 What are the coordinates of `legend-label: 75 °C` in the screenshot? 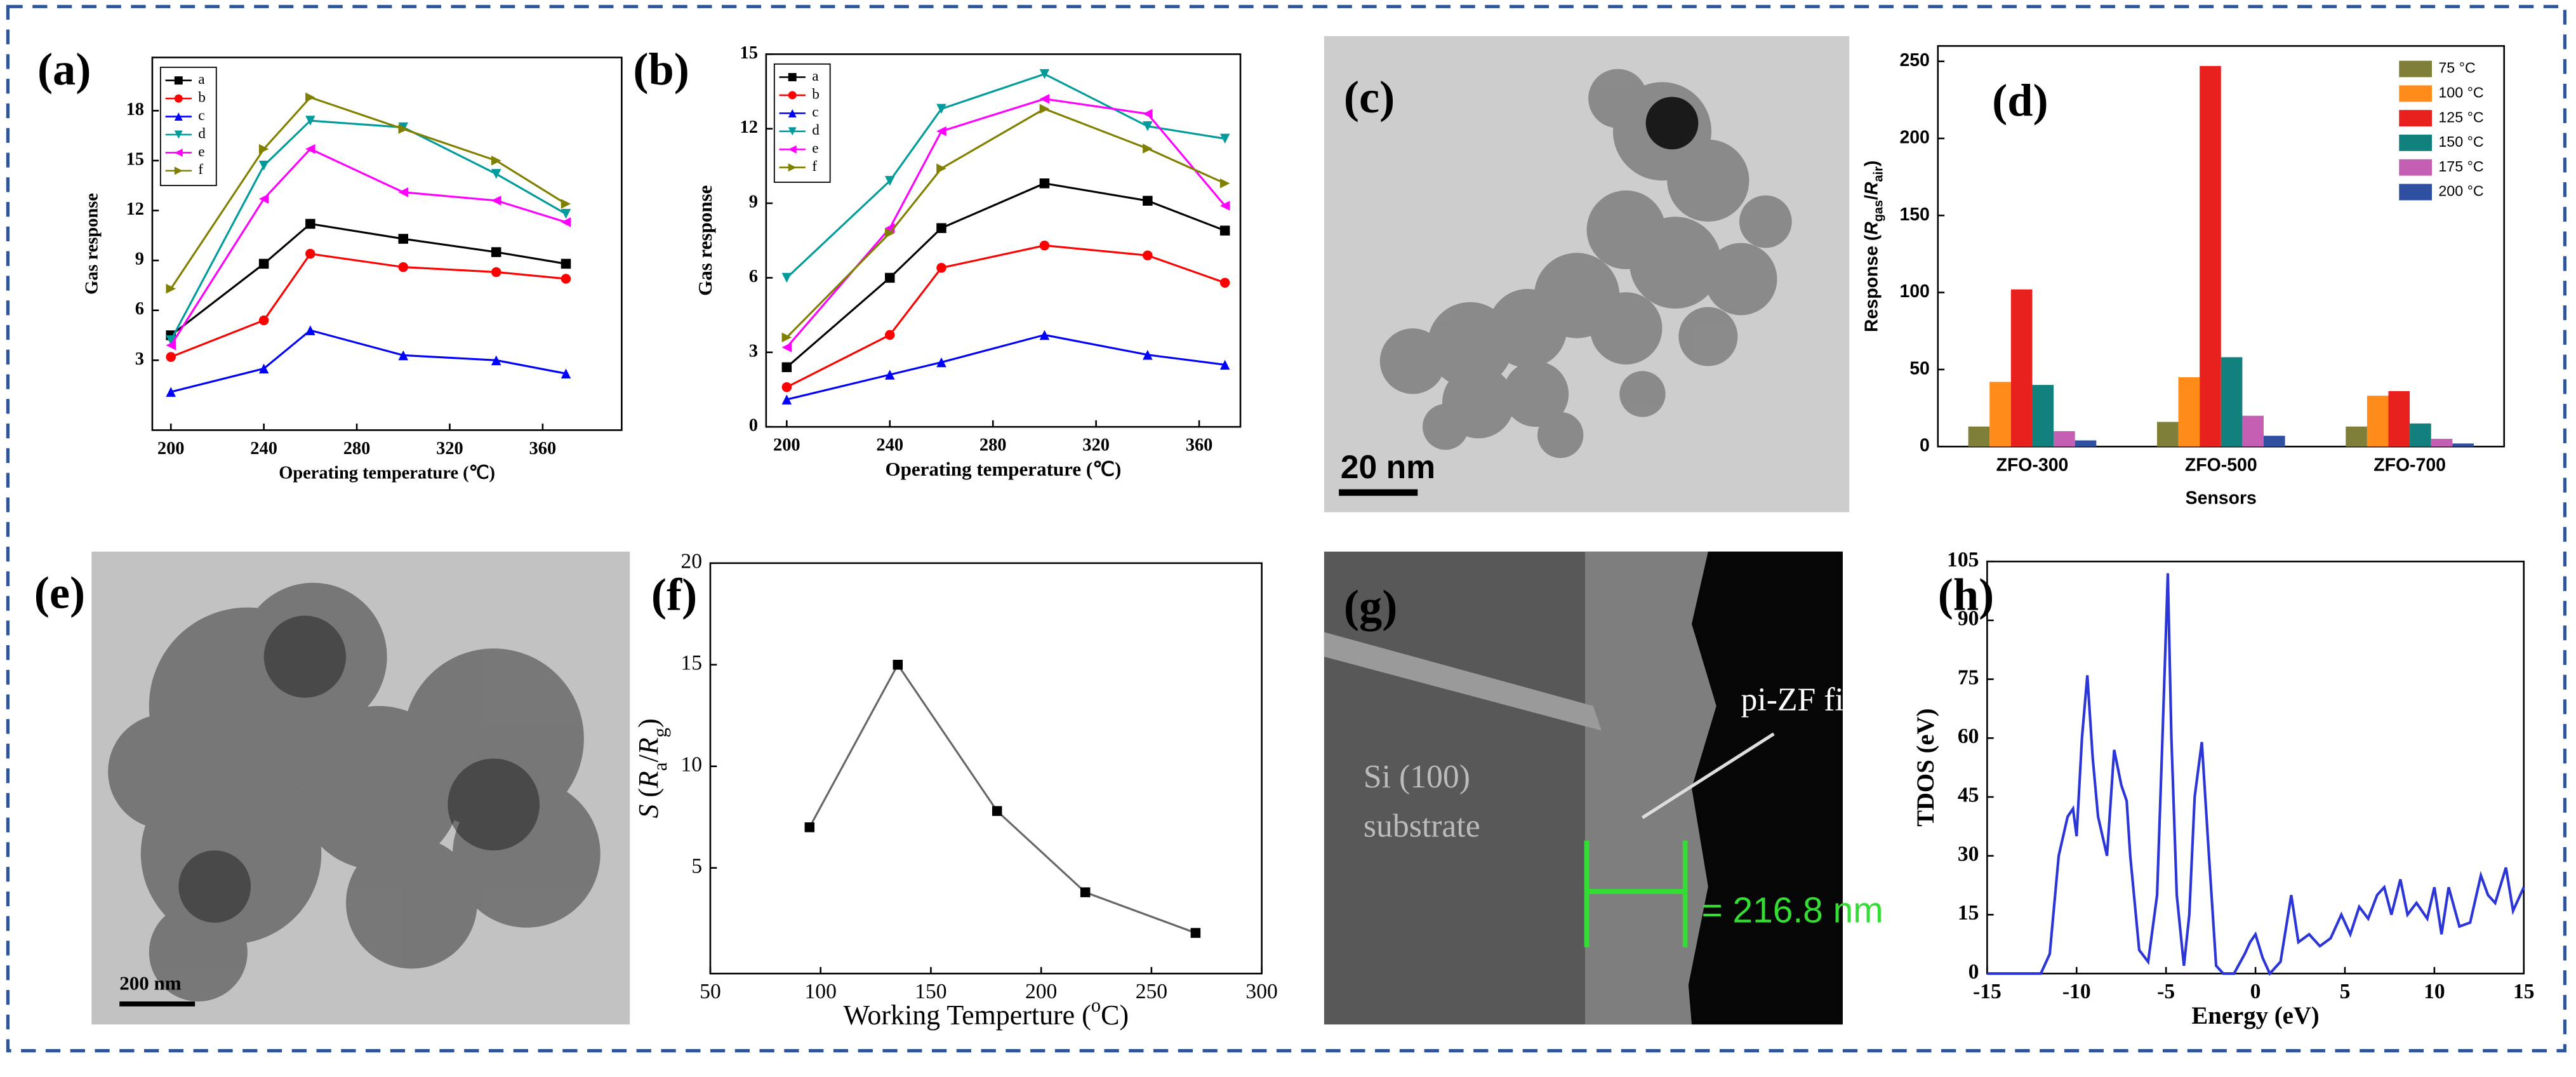 It's located at (2456, 68).